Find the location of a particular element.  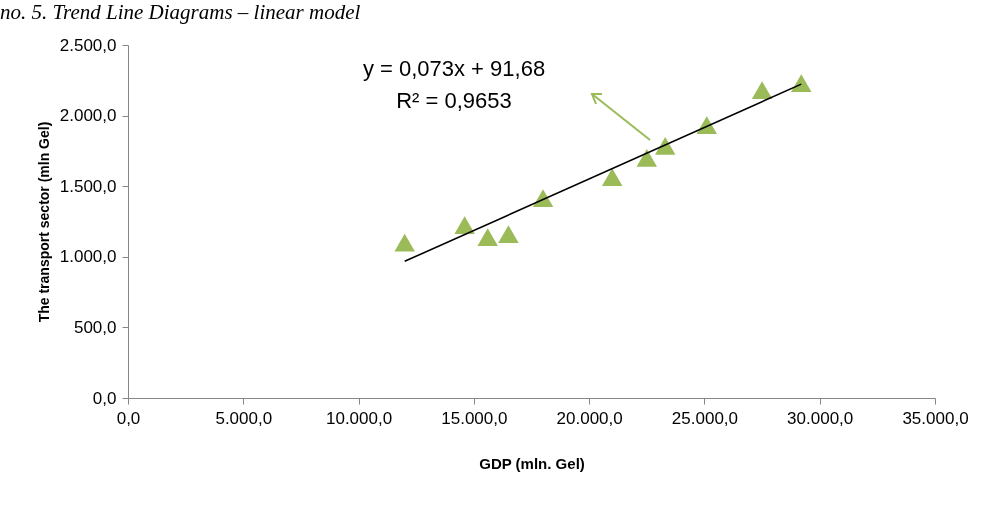

x-tick-label: 30.000,0 is located at coordinates (820, 418).